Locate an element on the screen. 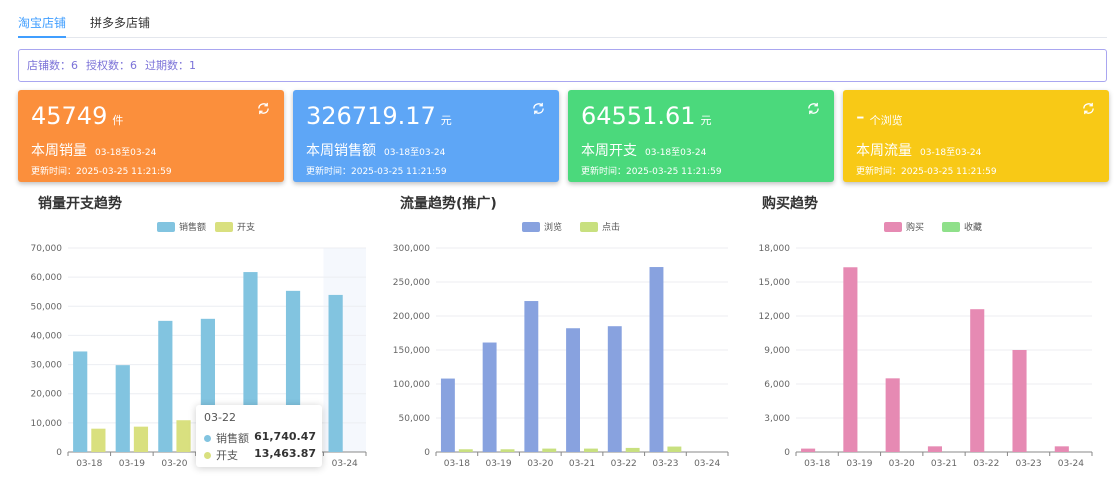 The image size is (1119, 500). card-title: 本周销量 03-18至03-24 is located at coordinates (93, 150).